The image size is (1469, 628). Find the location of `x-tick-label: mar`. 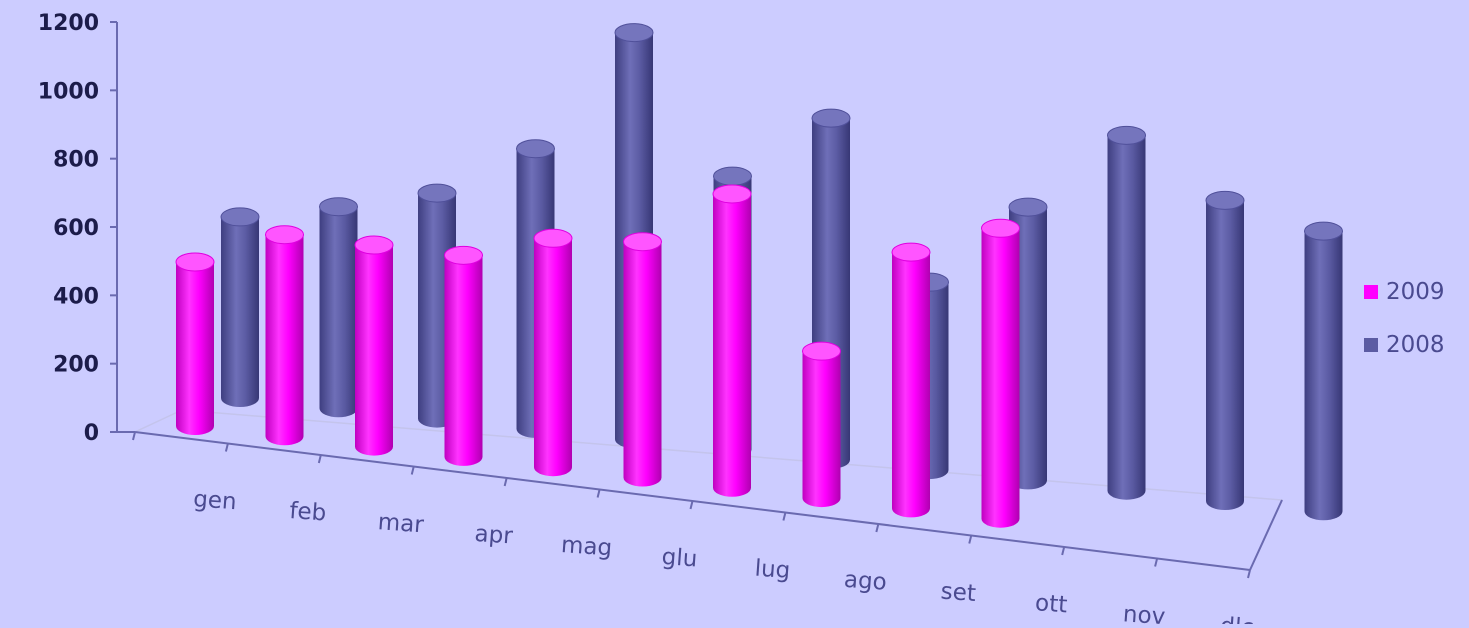

x-tick-label: mar is located at coordinates (401, 523).